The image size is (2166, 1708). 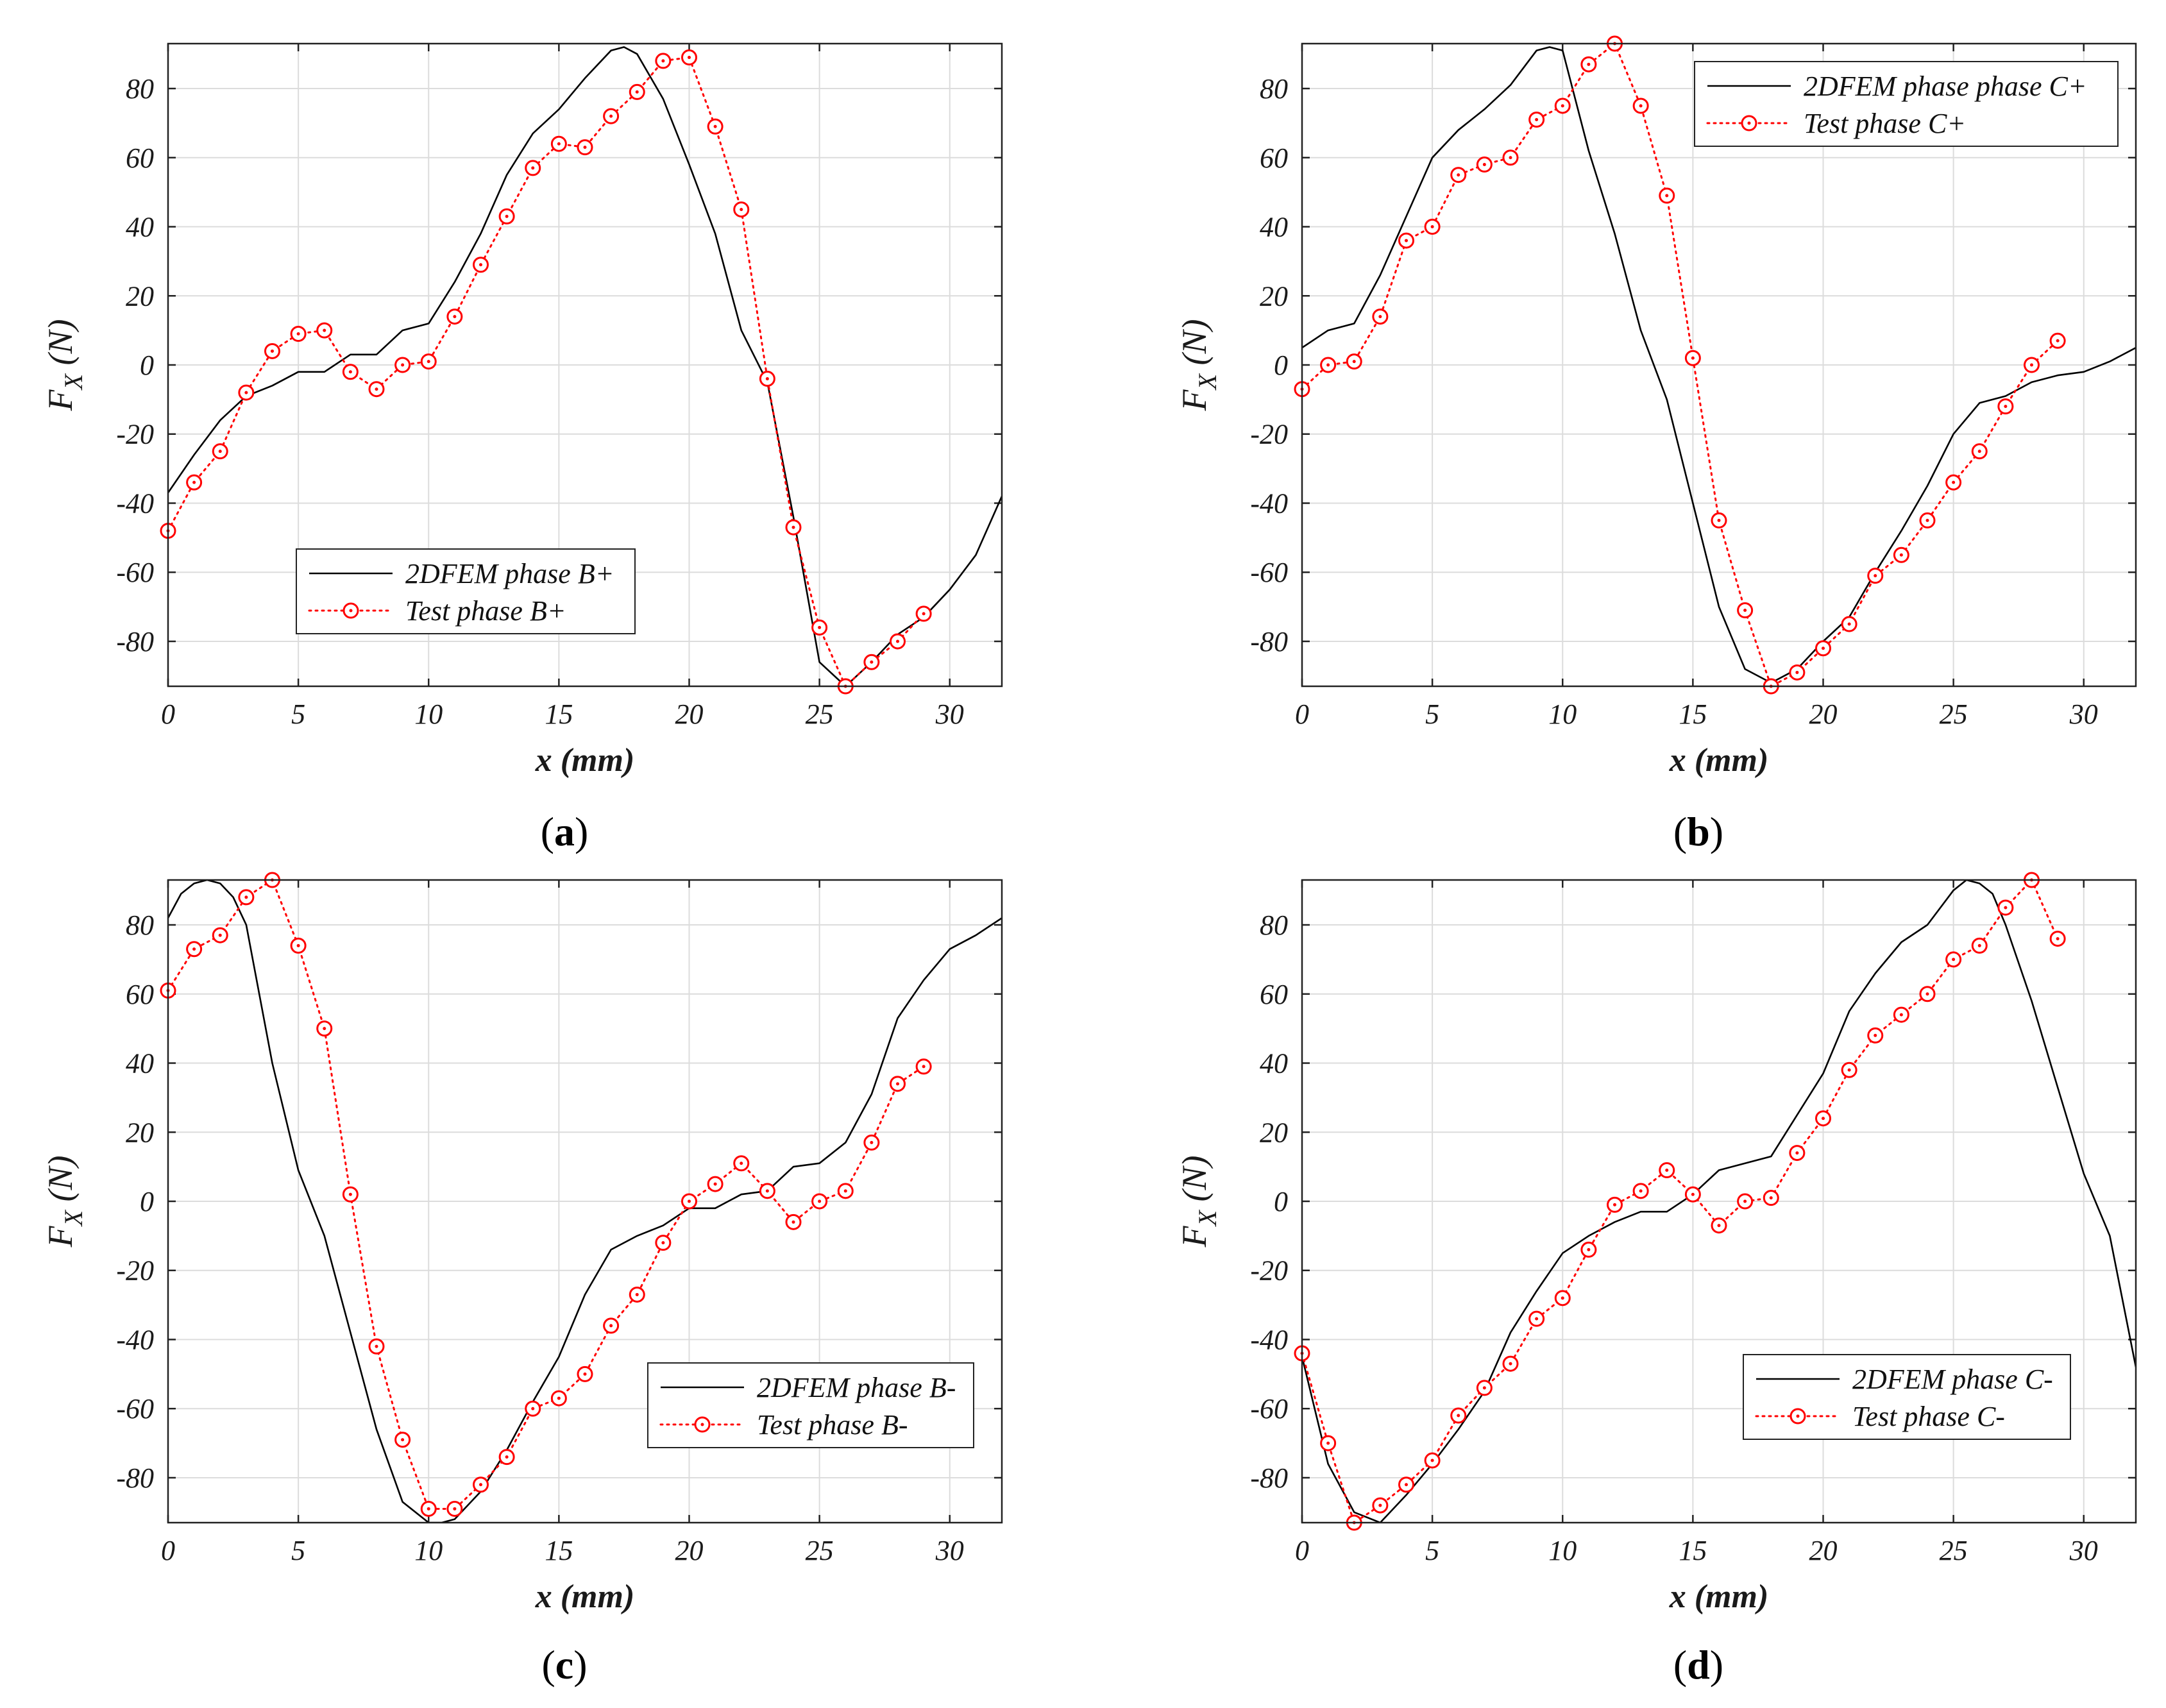 I want to click on x-tick-label: 0, so click(x=168, y=714).